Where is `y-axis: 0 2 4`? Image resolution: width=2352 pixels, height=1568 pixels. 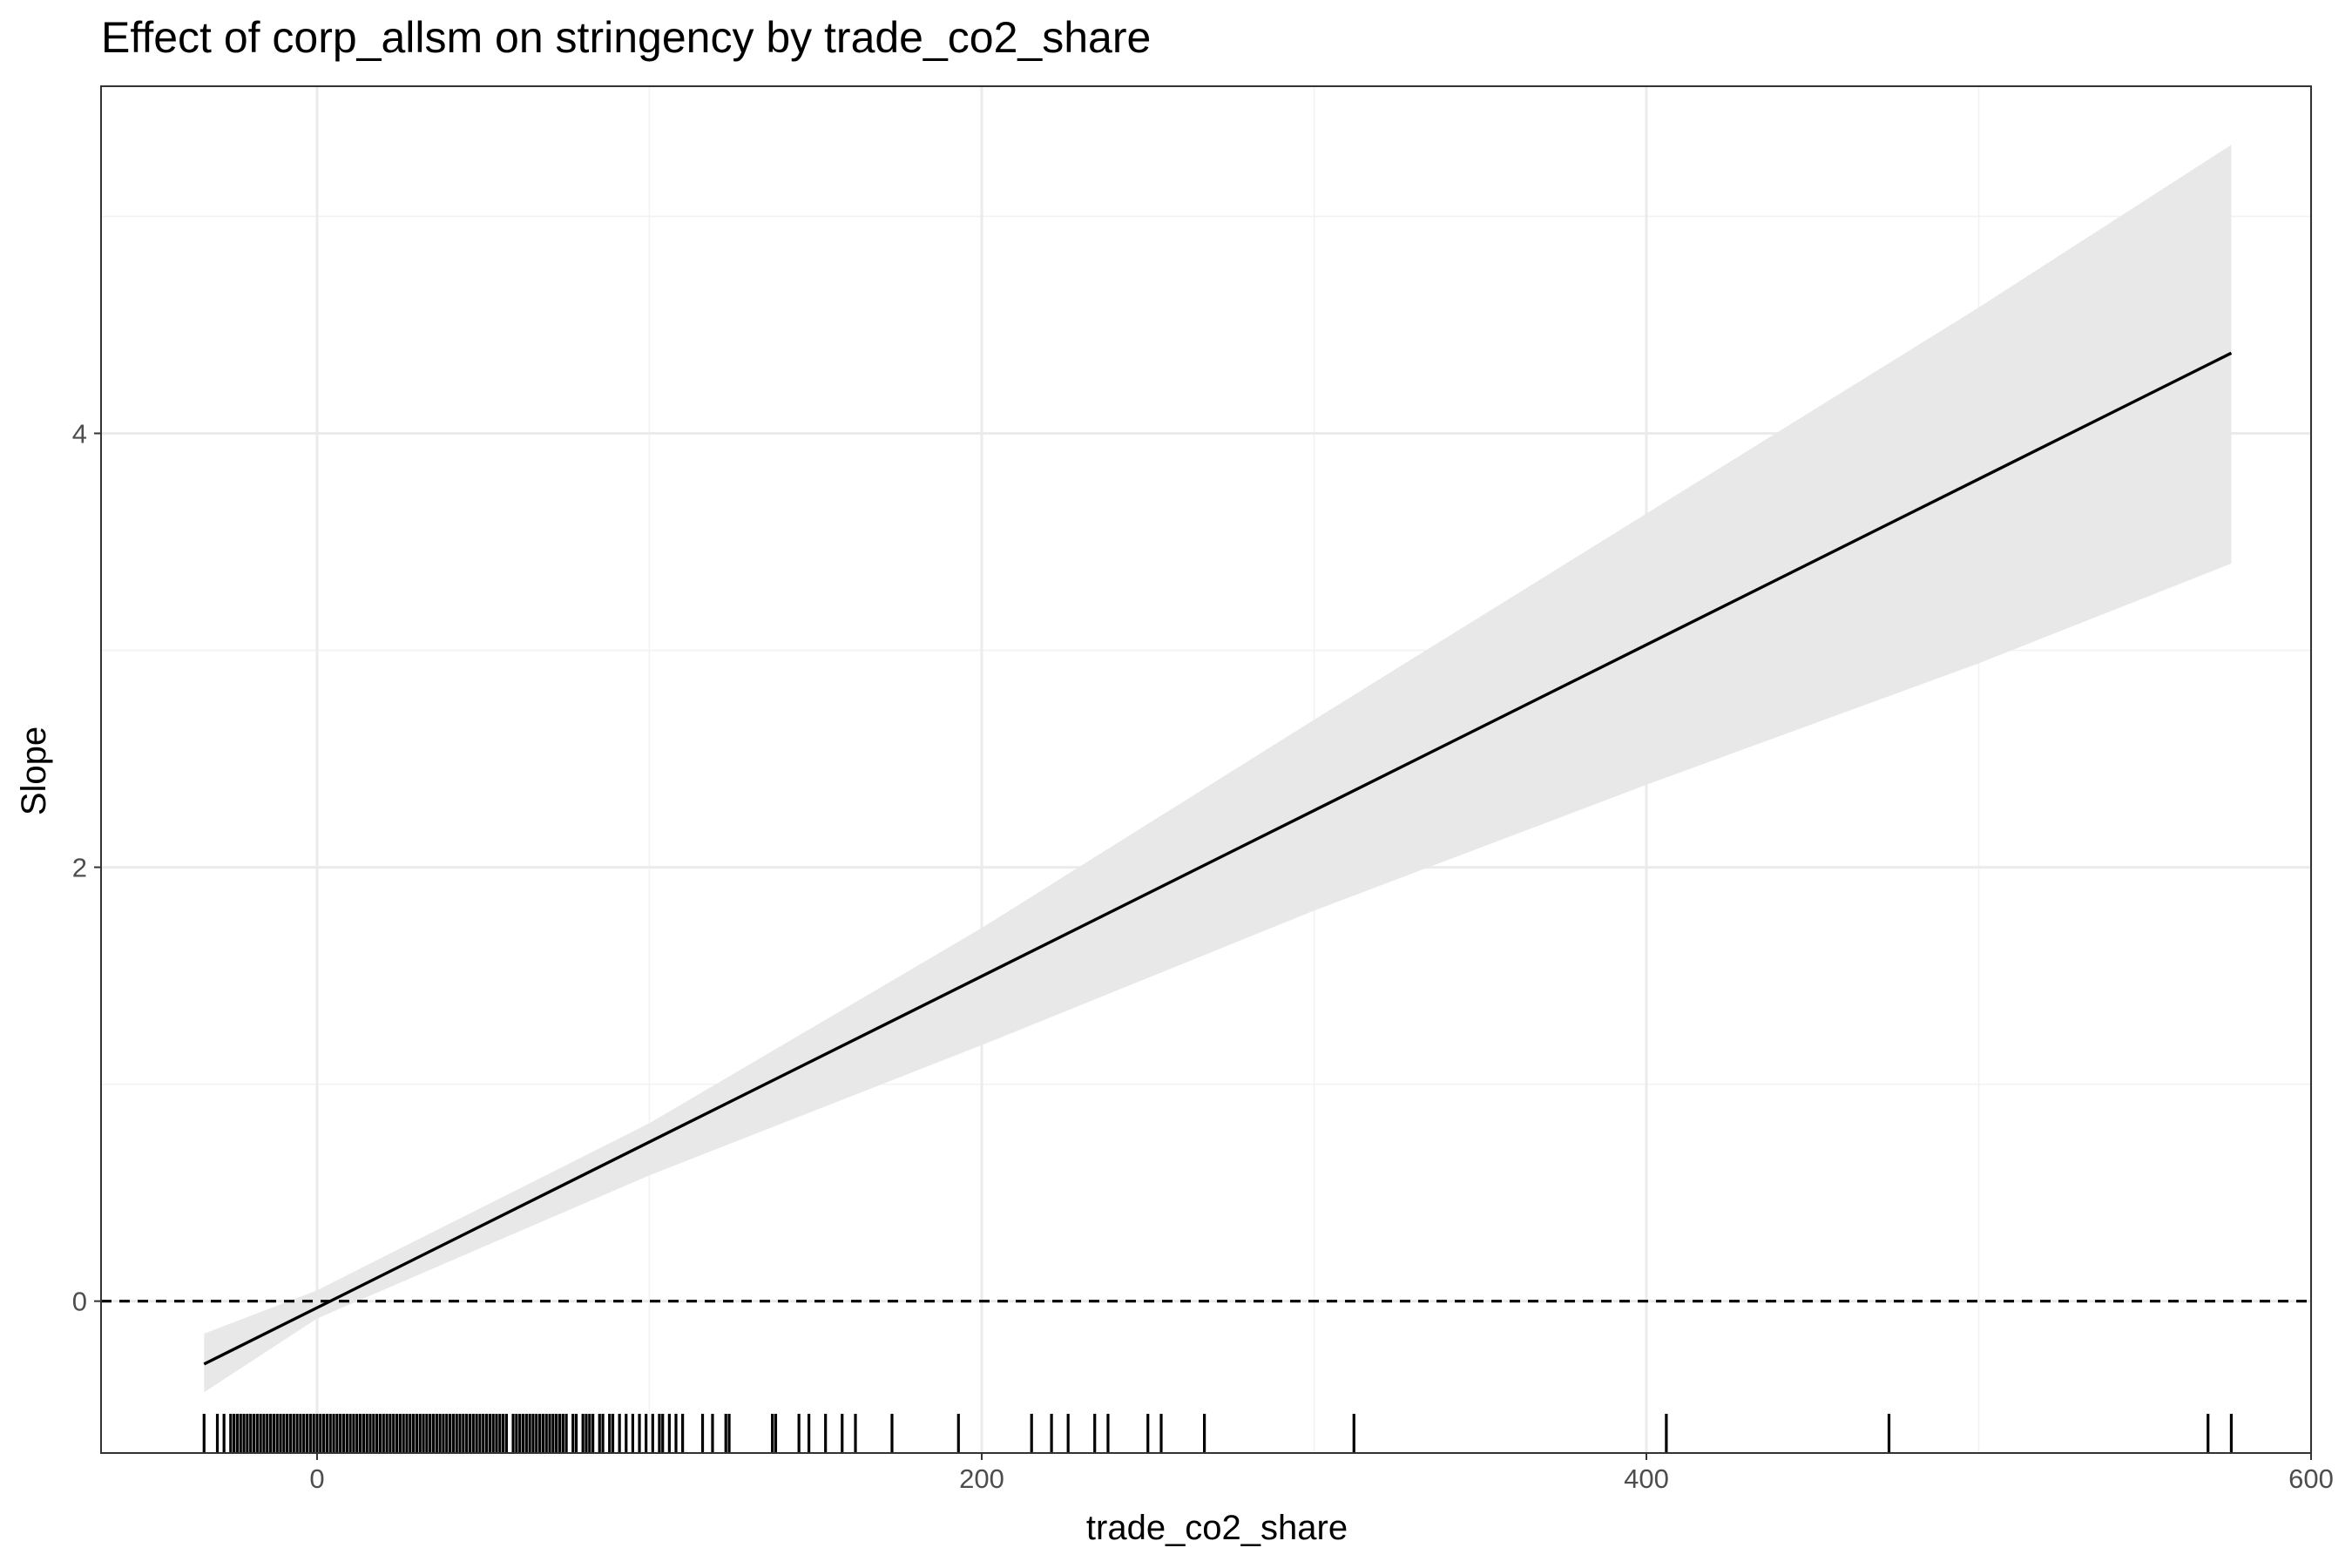
y-axis: 0 2 4 is located at coordinates (86, 867).